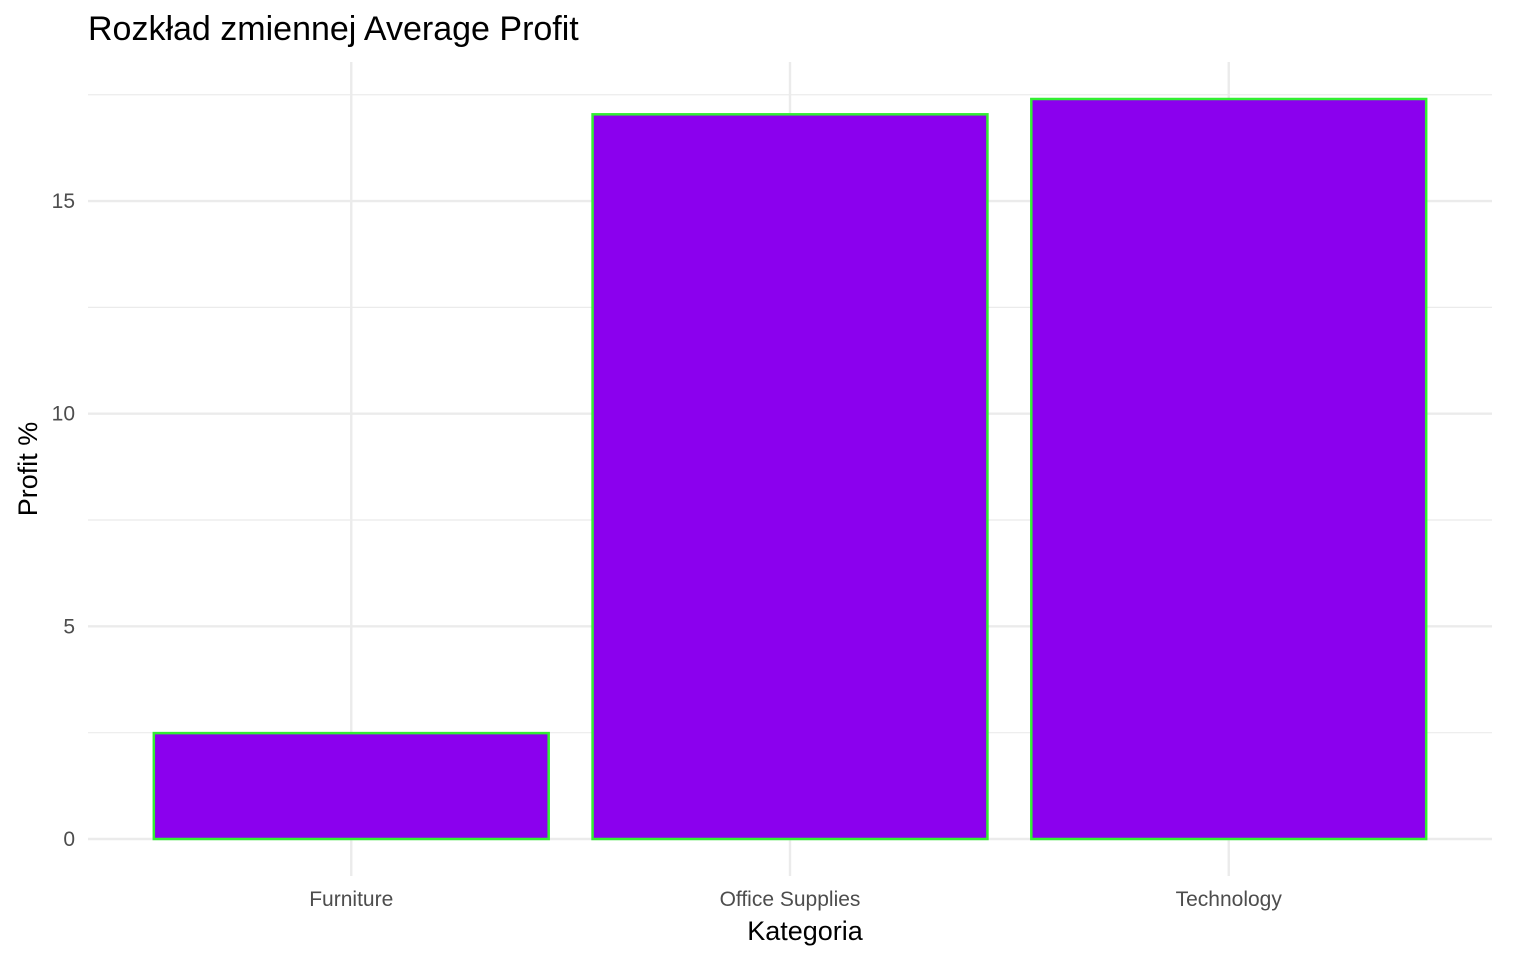  Describe the element at coordinates (69, 839) in the screenshot. I see `y-tick-label: 0` at that location.